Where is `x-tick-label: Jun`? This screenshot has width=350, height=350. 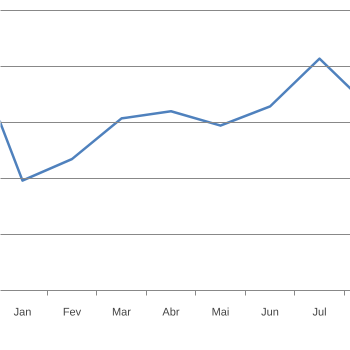
x-tick-label: Jun is located at coordinates (270, 312).